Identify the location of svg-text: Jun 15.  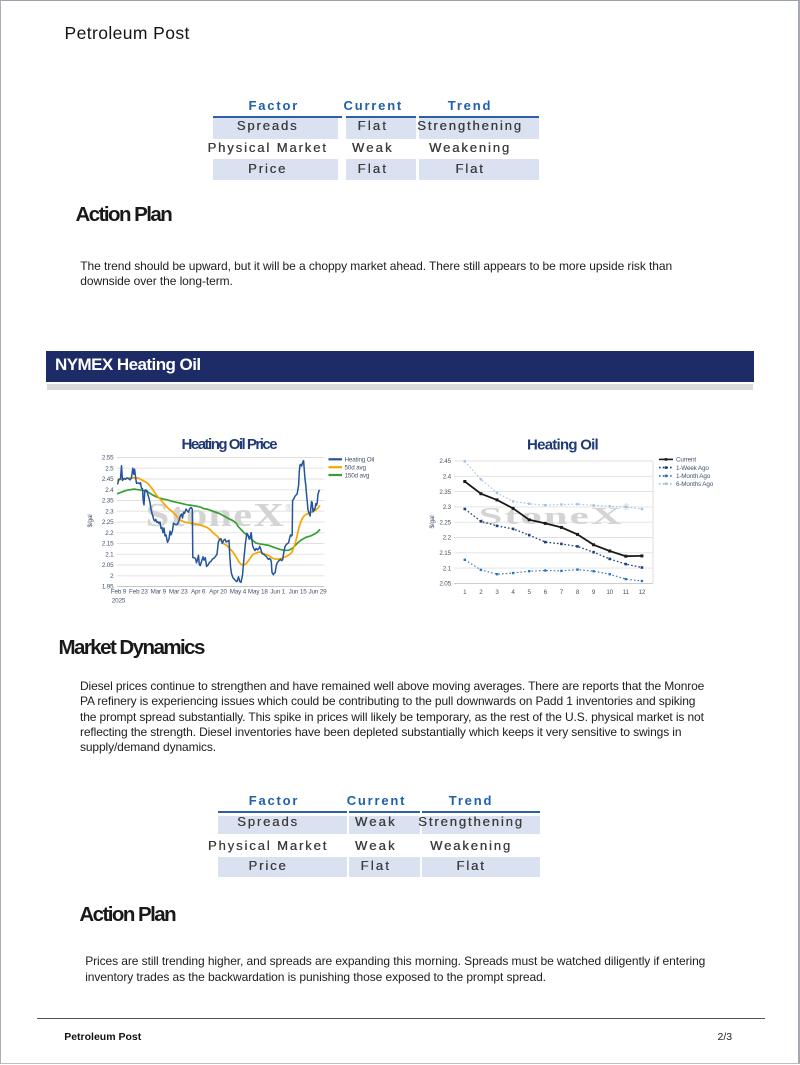
(298, 592).